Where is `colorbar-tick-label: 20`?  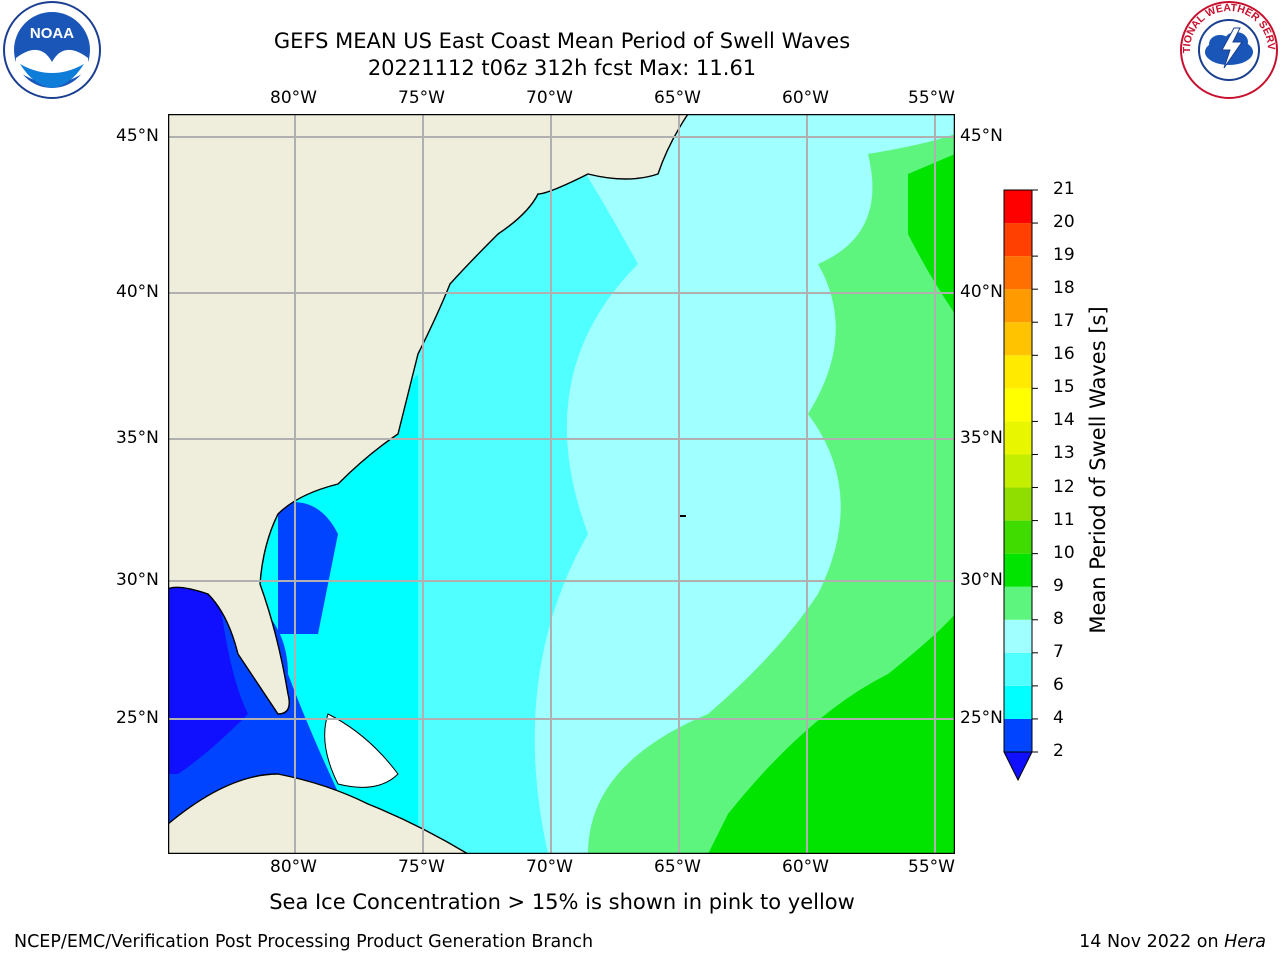 colorbar-tick-label: 20 is located at coordinates (1064, 222).